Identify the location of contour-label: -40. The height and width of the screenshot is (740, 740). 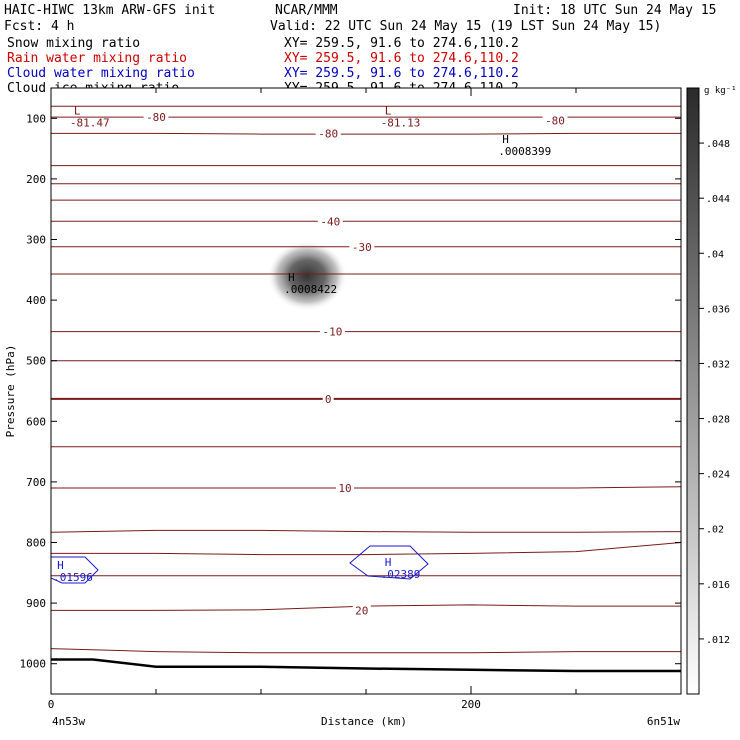
(330, 221).